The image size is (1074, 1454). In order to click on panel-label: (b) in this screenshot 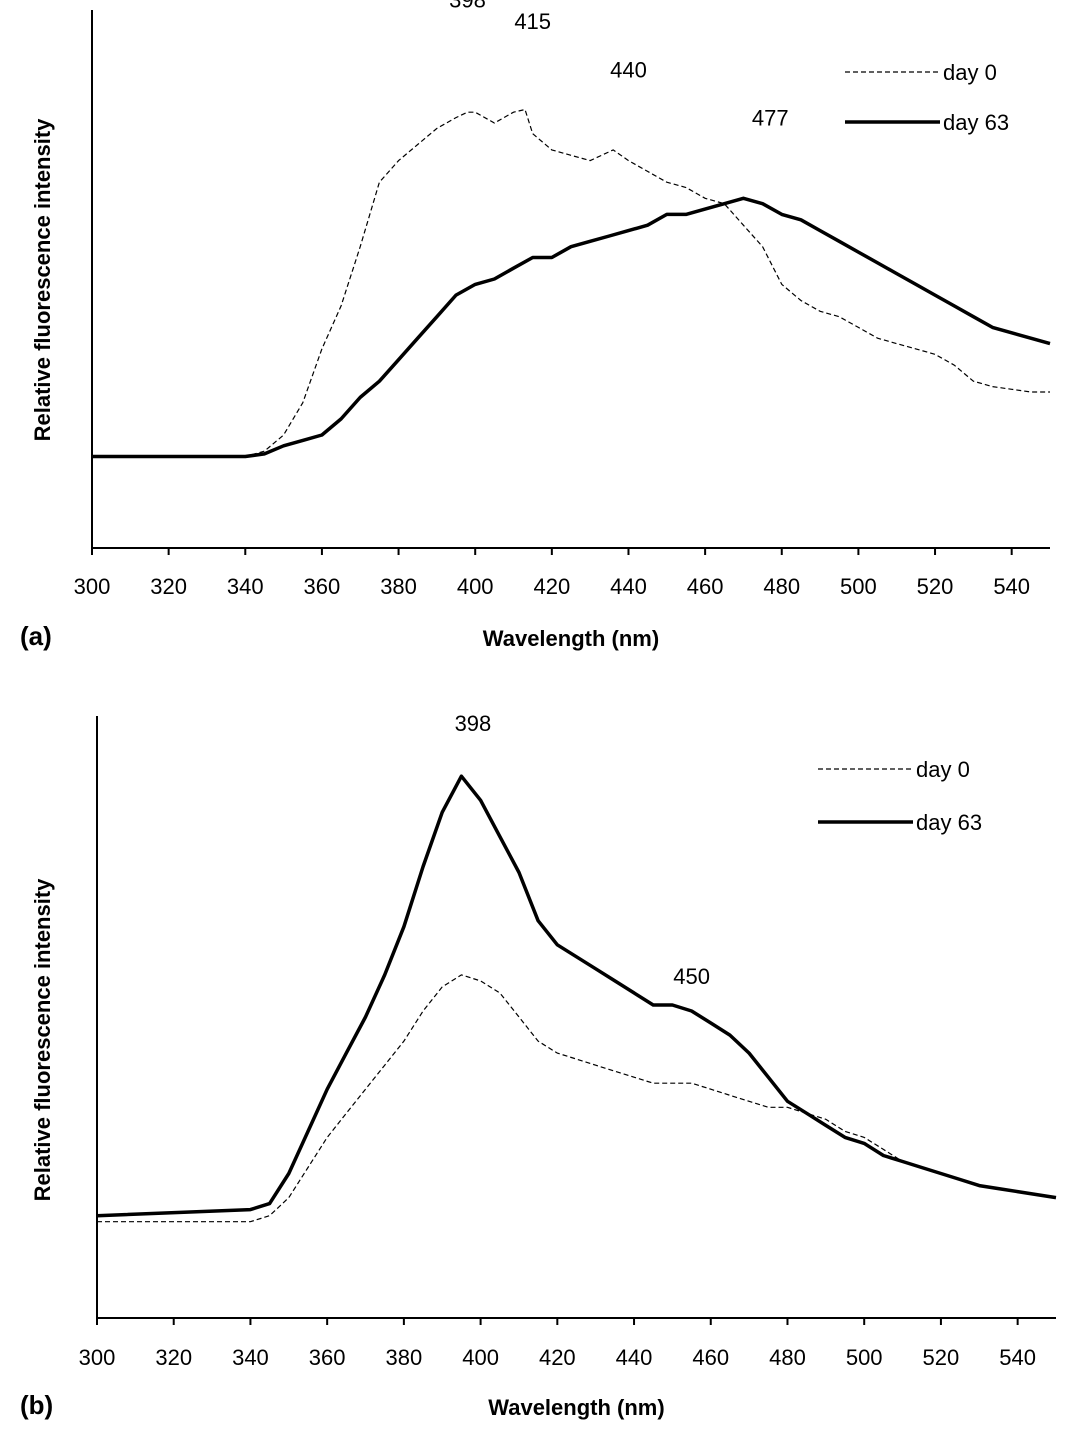, I will do `click(36, 1405)`.